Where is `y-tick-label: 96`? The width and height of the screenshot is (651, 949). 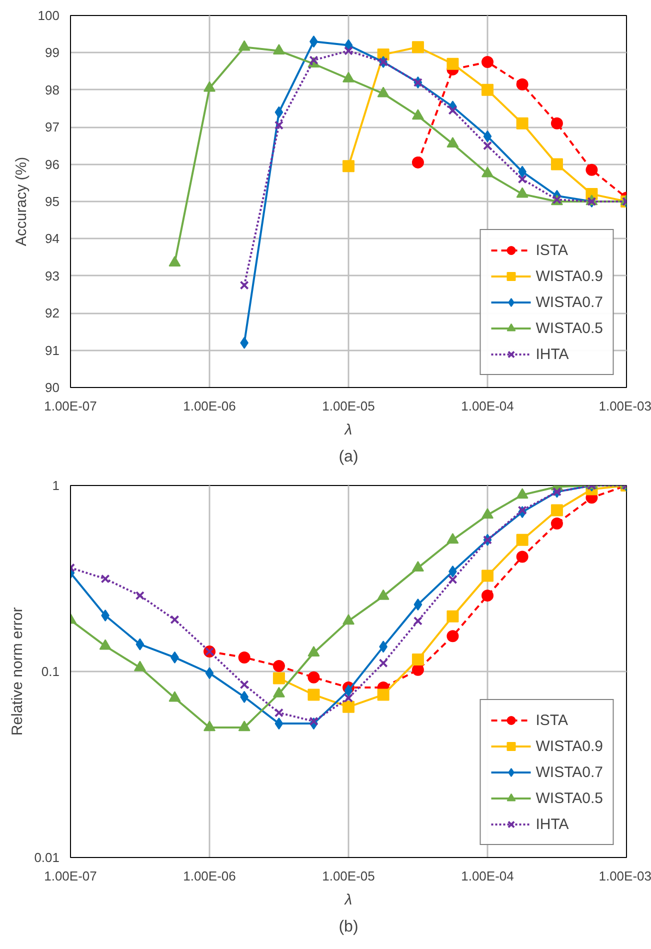 y-tick-label: 96 is located at coordinates (52, 164).